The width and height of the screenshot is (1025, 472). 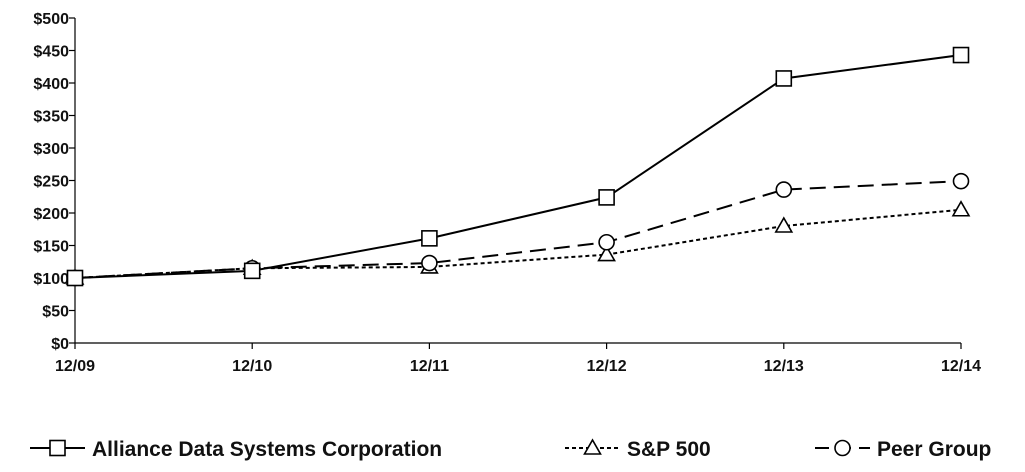 What do you see at coordinates (75, 366) in the screenshot?
I see `x-tick-label: 12/09` at bounding box center [75, 366].